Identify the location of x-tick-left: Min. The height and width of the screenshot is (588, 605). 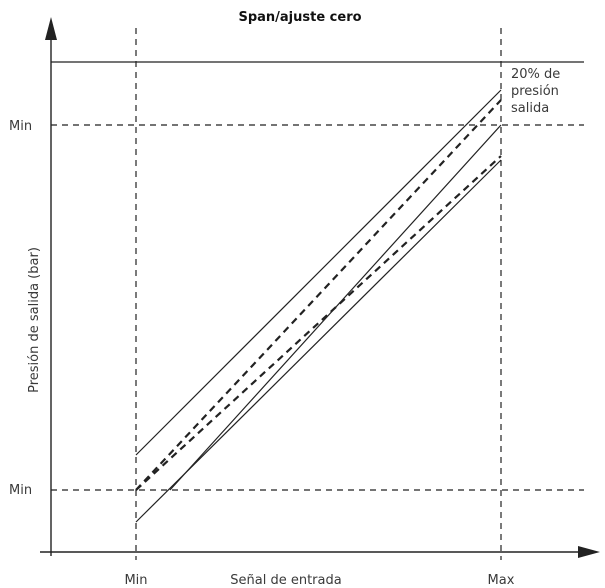
(135, 580).